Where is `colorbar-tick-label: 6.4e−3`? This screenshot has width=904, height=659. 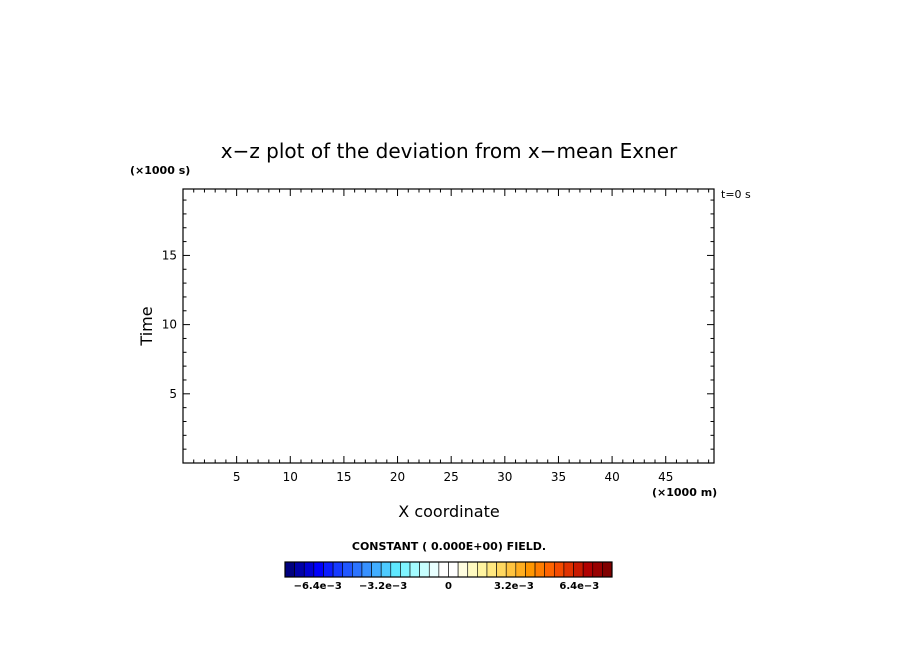
colorbar-tick-label: 6.4e−3 is located at coordinates (579, 586).